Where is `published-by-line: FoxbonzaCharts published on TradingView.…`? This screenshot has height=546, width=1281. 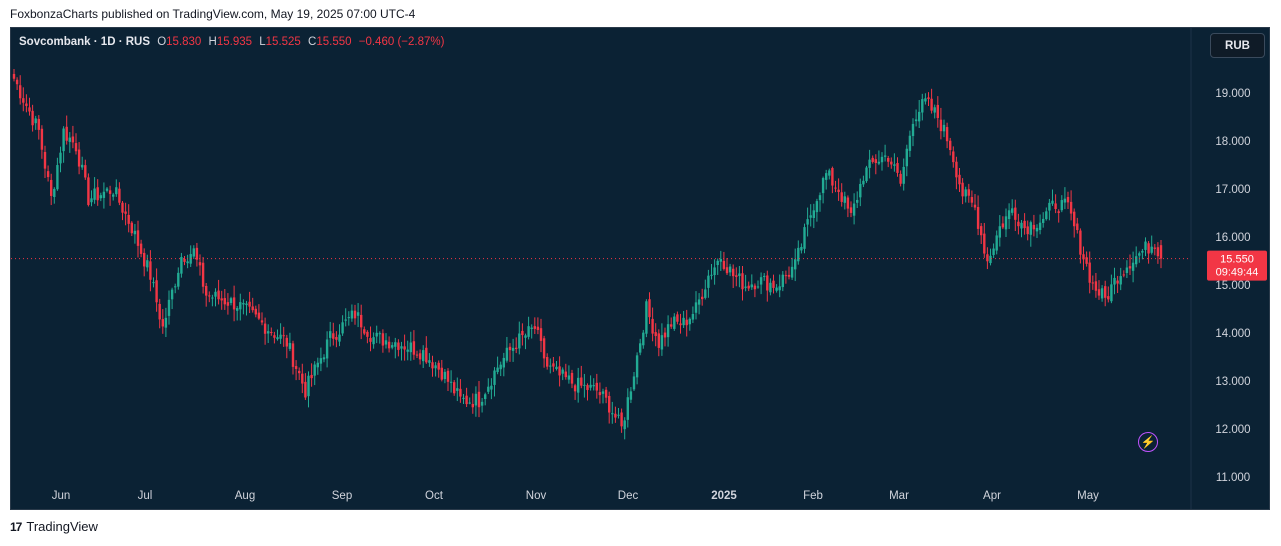 published-by-line: FoxbonzaCharts published on TradingView.… is located at coordinates (213, 14).